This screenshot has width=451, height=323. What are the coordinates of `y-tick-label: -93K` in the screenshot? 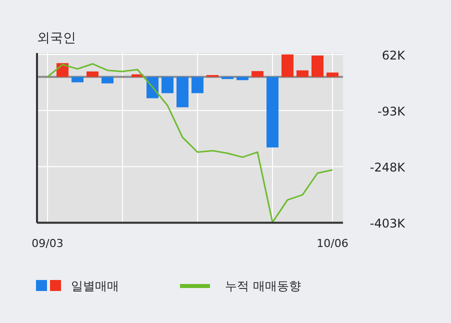 It's located at (392, 111).